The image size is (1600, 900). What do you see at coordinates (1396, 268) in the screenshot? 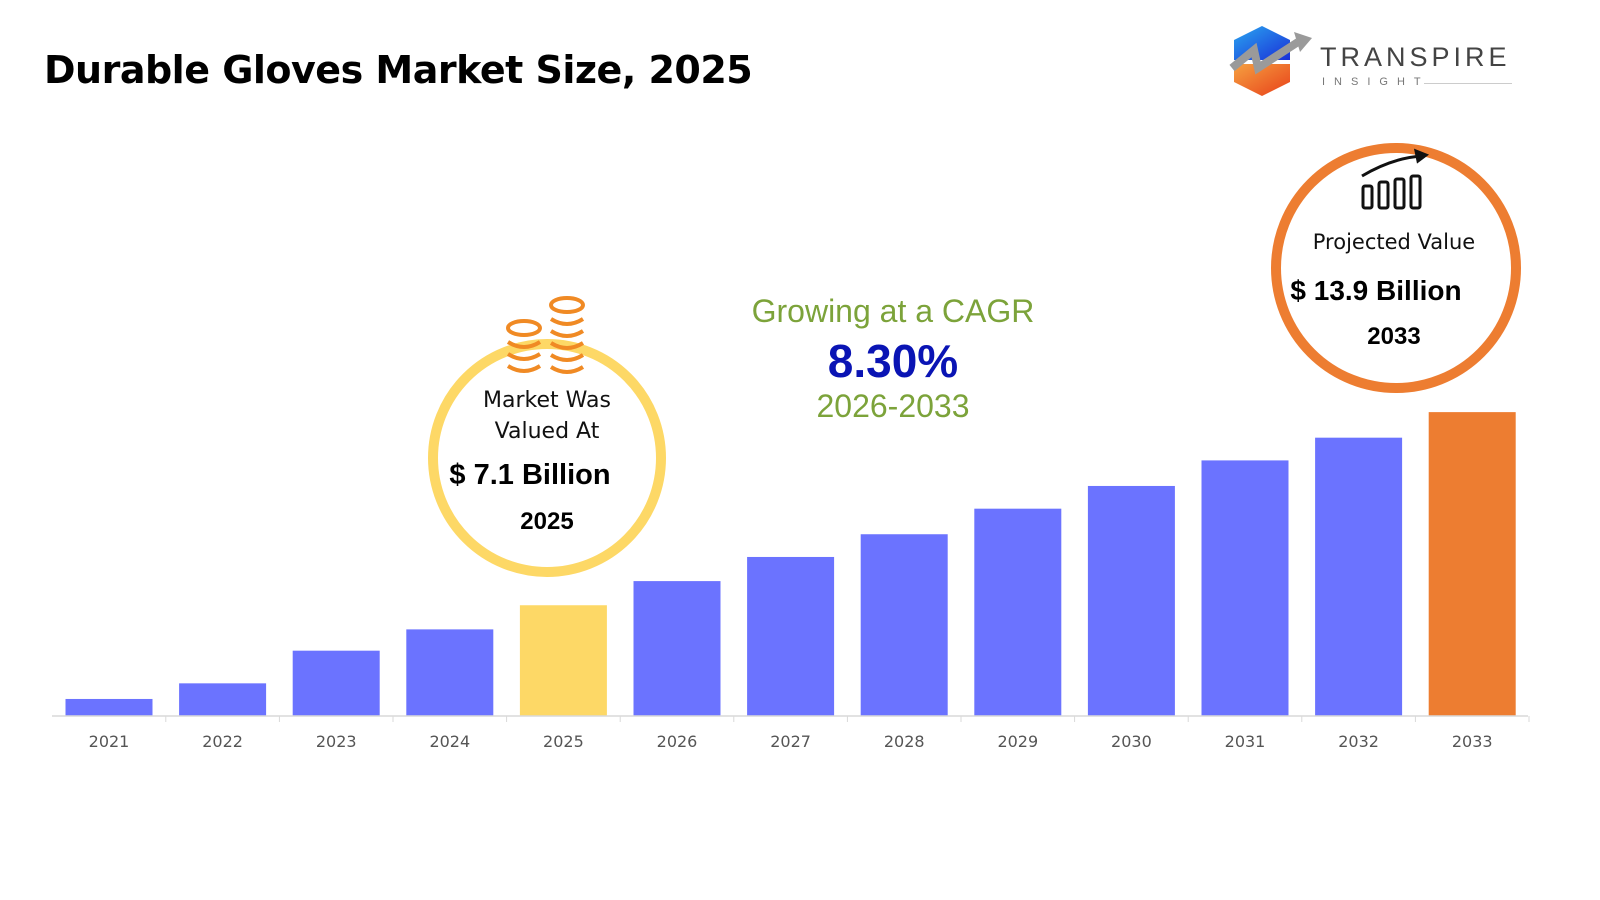
I see `projected-value-circle` at bounding box center [1396, 268].